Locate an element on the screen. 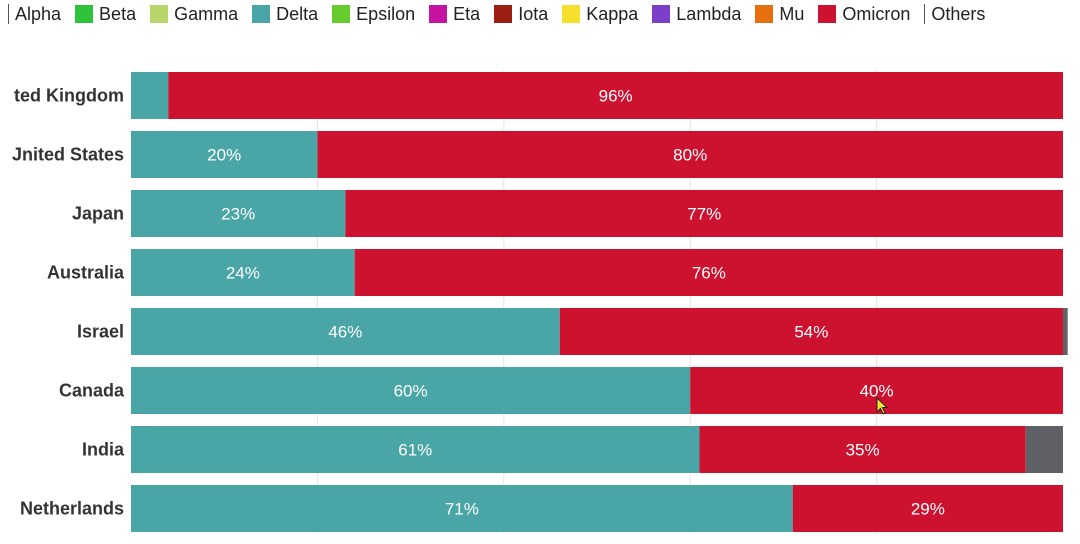 This screenshot has width=1080, height=544. legend-item-beta: Beta is located at coordinates (105, 14).